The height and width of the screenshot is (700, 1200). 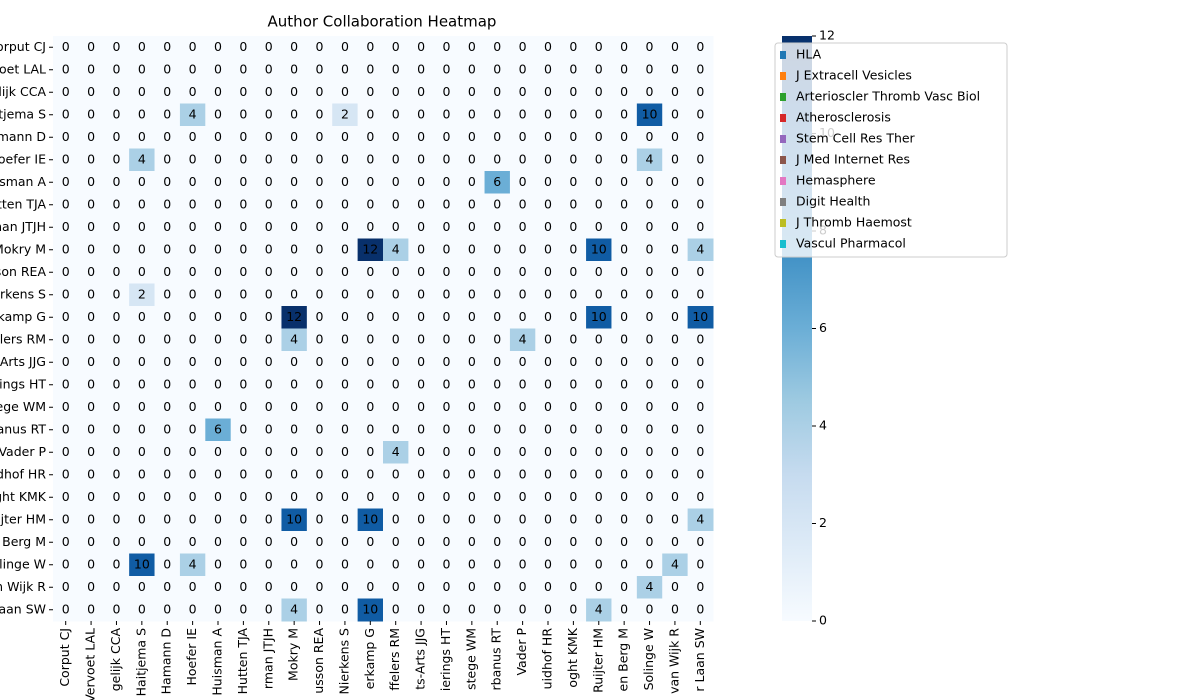 What do you see at coordinates (783, 97) in the screenshot?
I see `legend-swatch` at bounding box center [783, 97].